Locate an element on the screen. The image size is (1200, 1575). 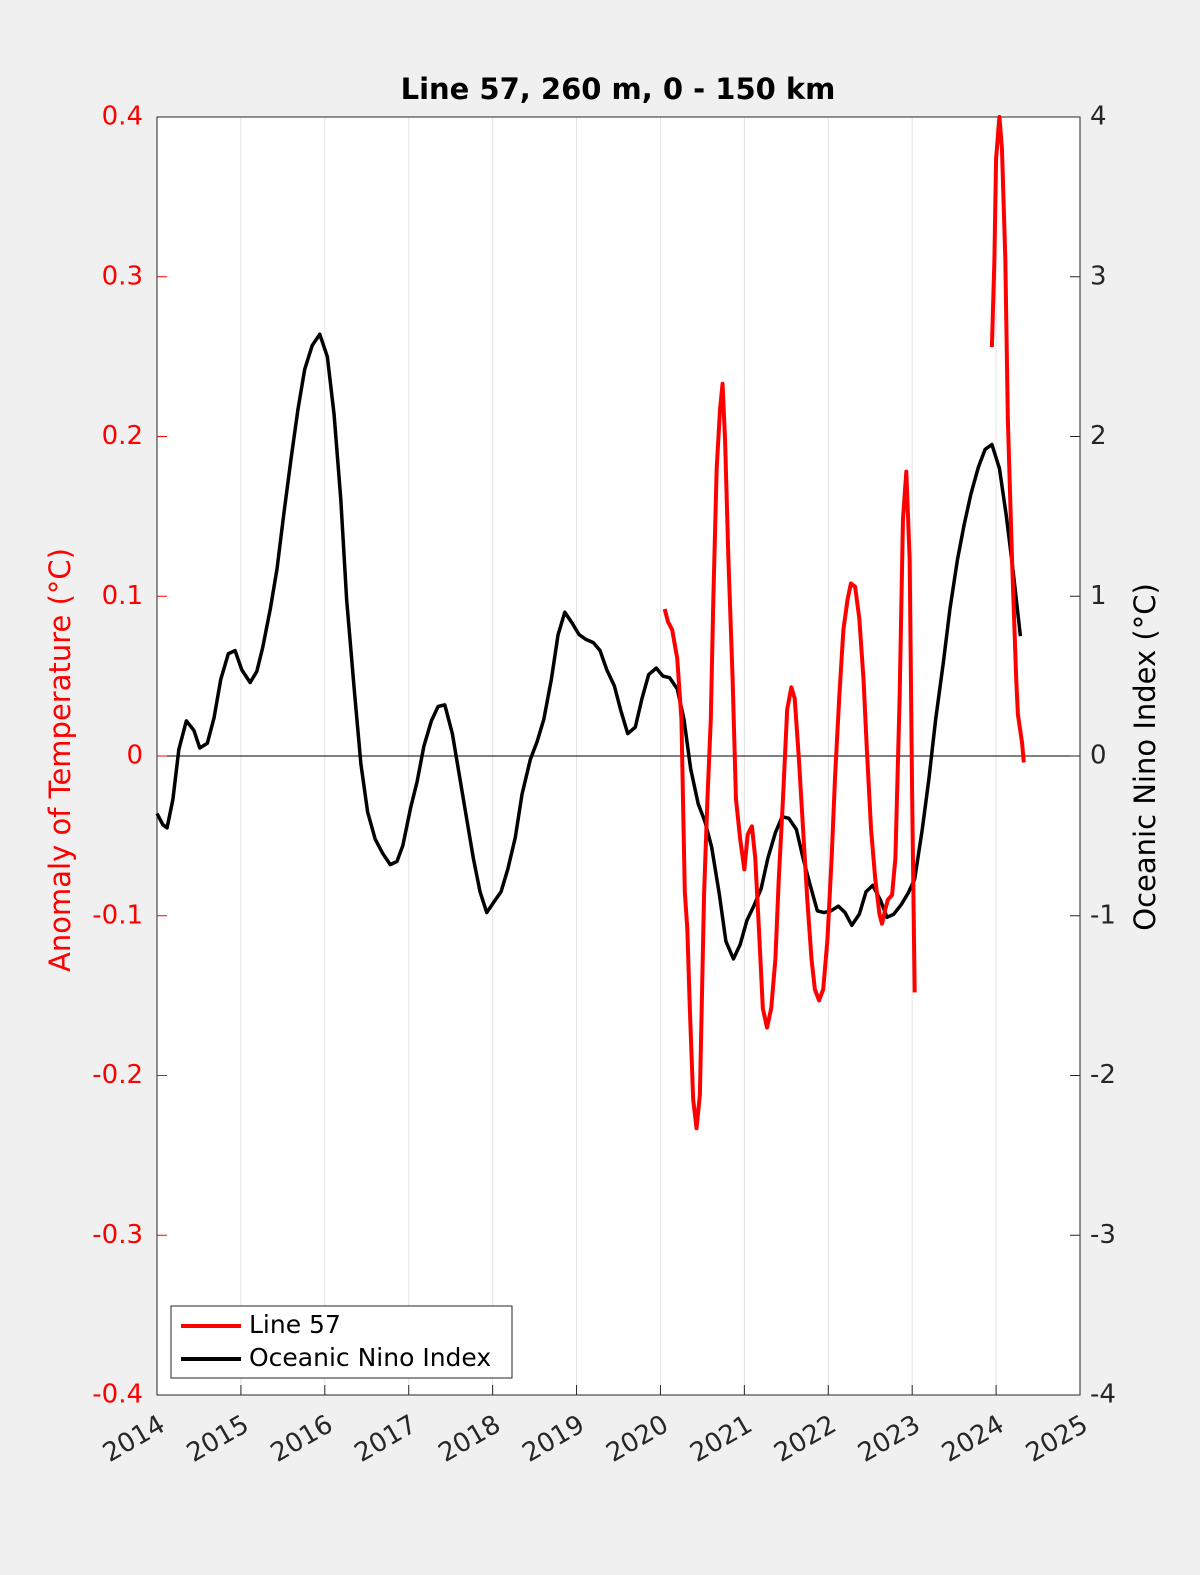
y2-tick-label: 0 is located at coordinates (1098, 756).